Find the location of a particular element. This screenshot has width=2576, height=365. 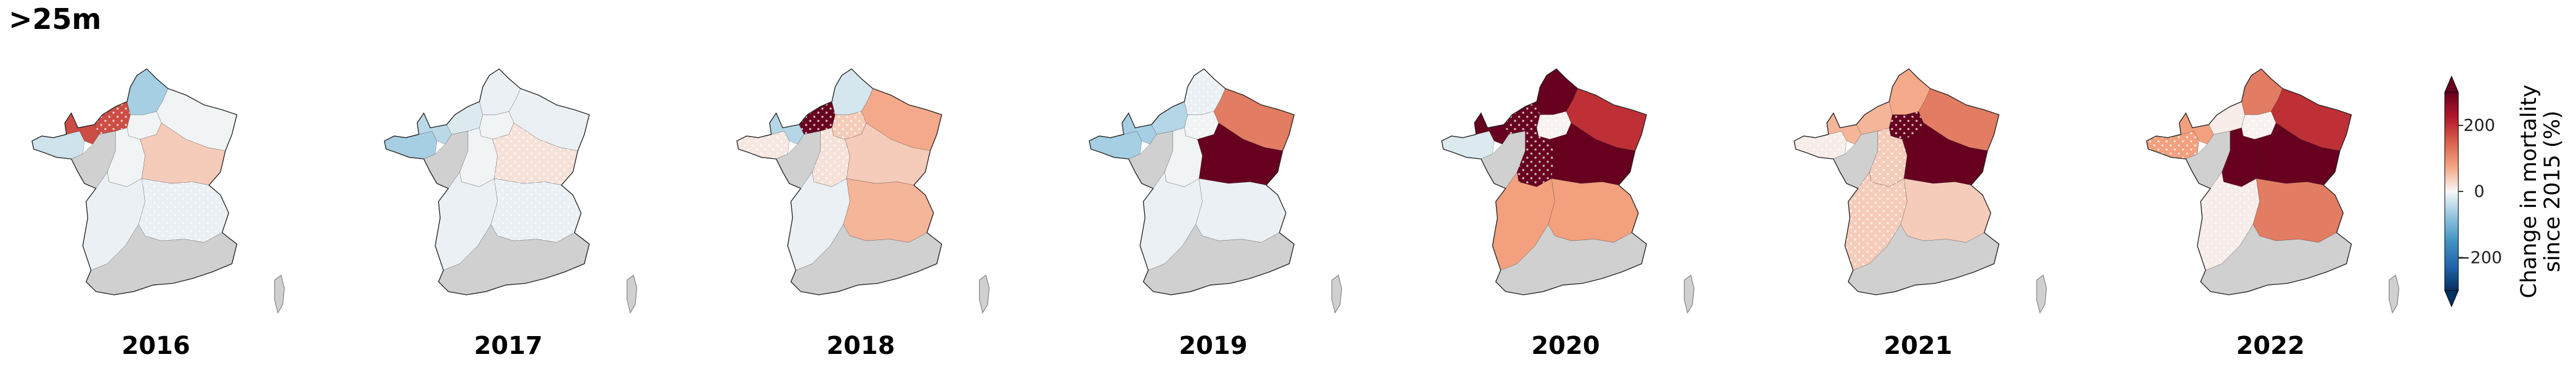

coastline-2020 is located at coordinates (1544, 181).